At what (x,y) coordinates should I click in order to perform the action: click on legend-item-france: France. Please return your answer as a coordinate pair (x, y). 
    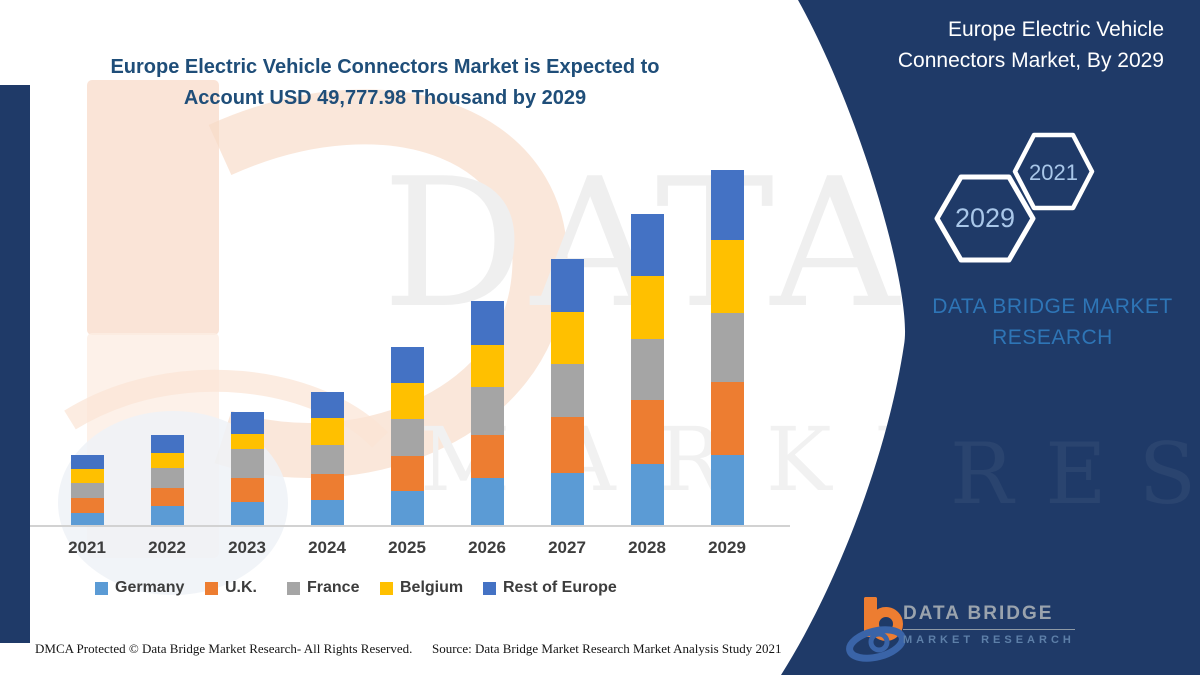
    Looking at the image, I should click on (323, 588).